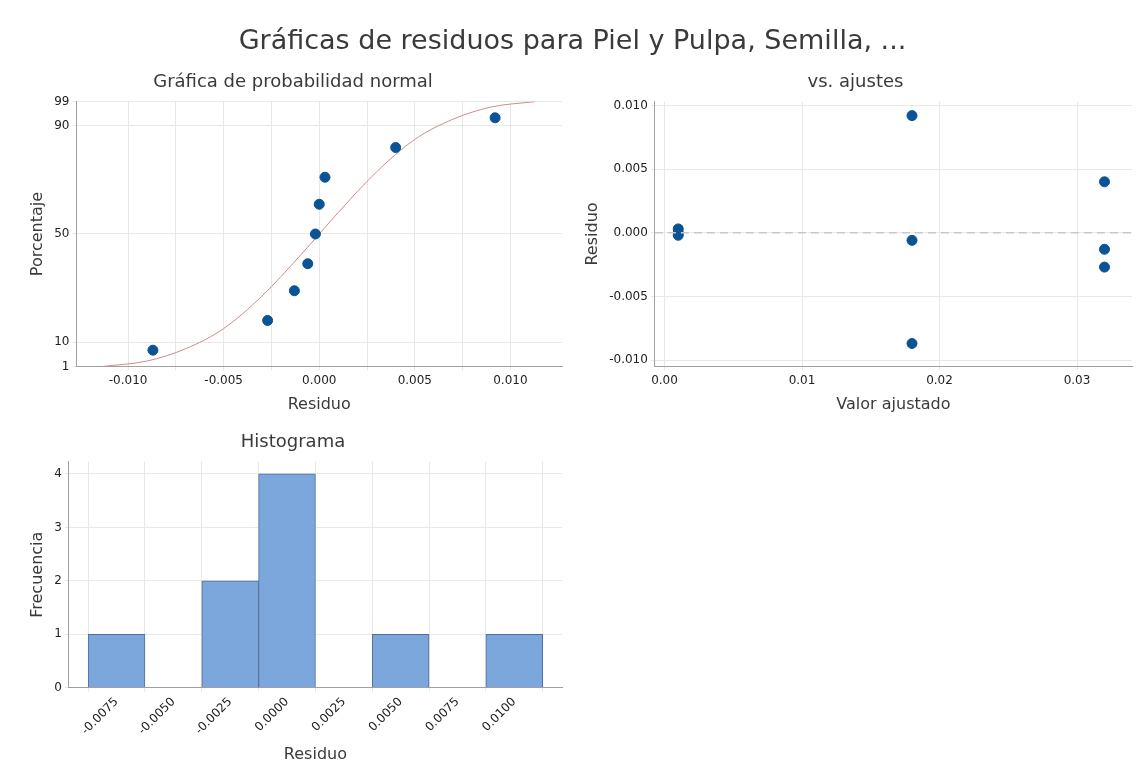  I want to click on x-tick-label: 0.000, so click(319, 379).